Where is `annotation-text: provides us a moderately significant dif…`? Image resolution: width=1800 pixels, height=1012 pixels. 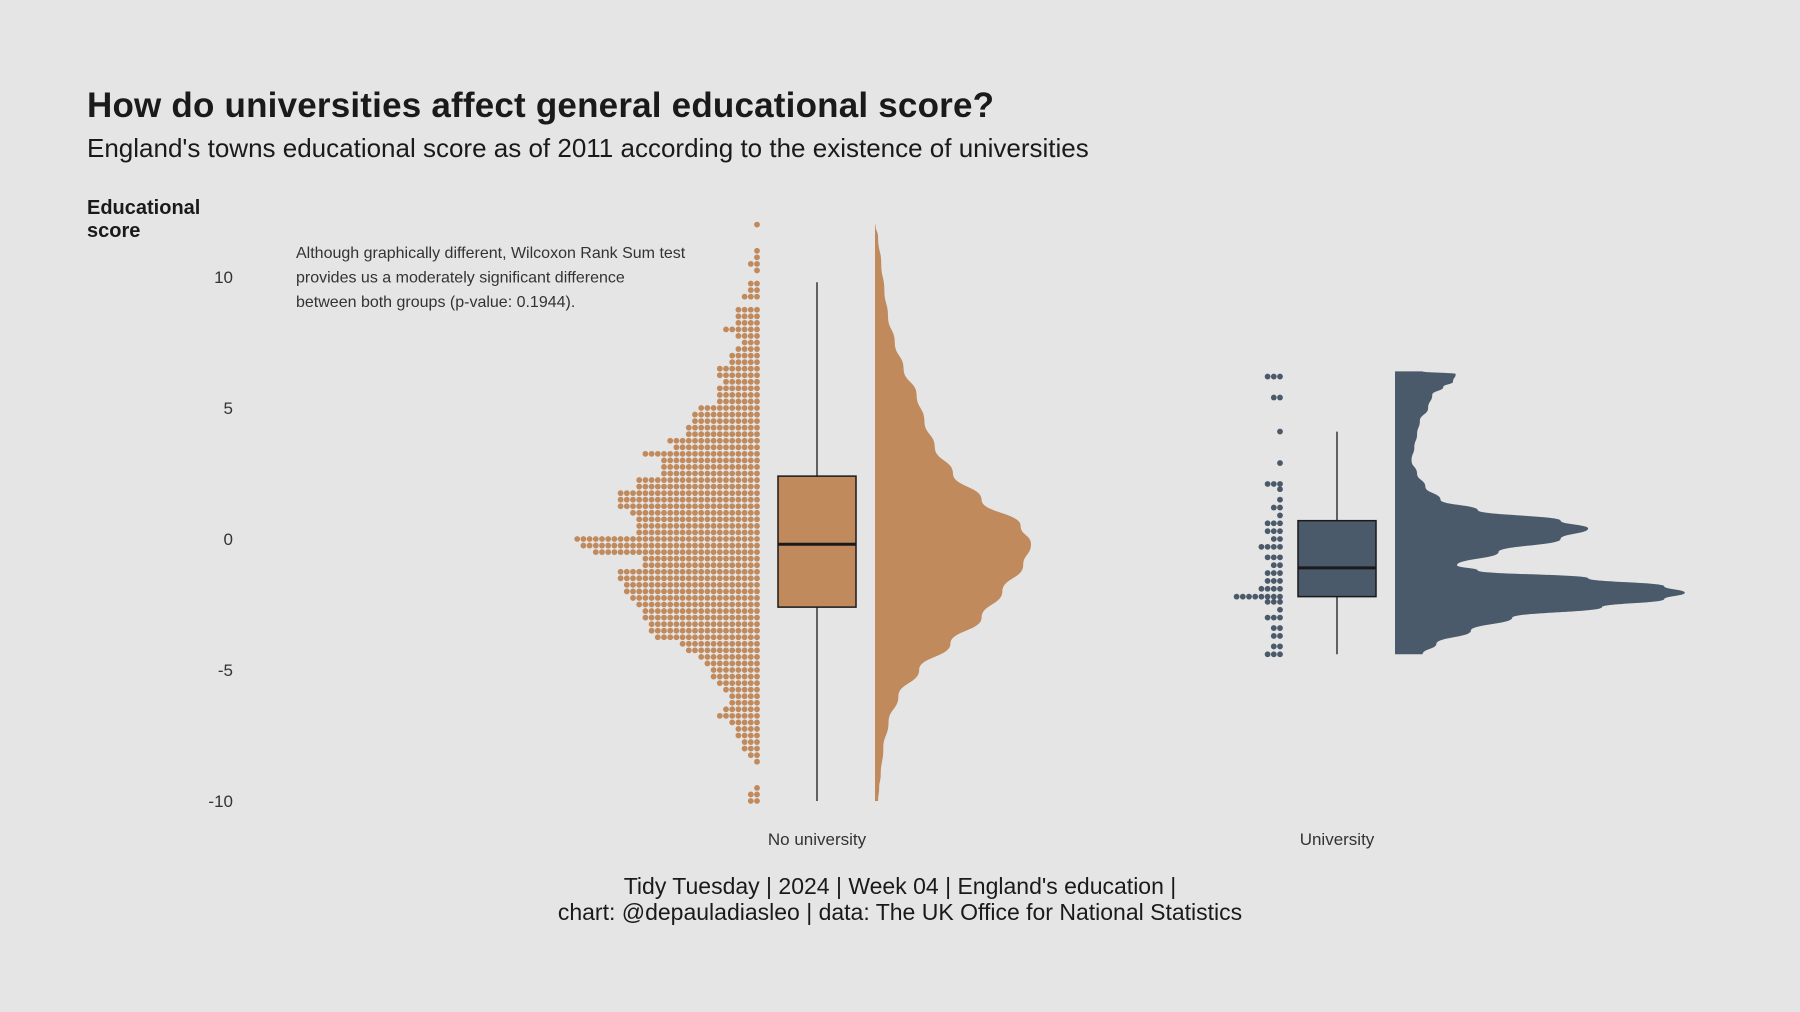
annotation-text: provides us a moderately significant dif… is located at coordinates (460, 278).